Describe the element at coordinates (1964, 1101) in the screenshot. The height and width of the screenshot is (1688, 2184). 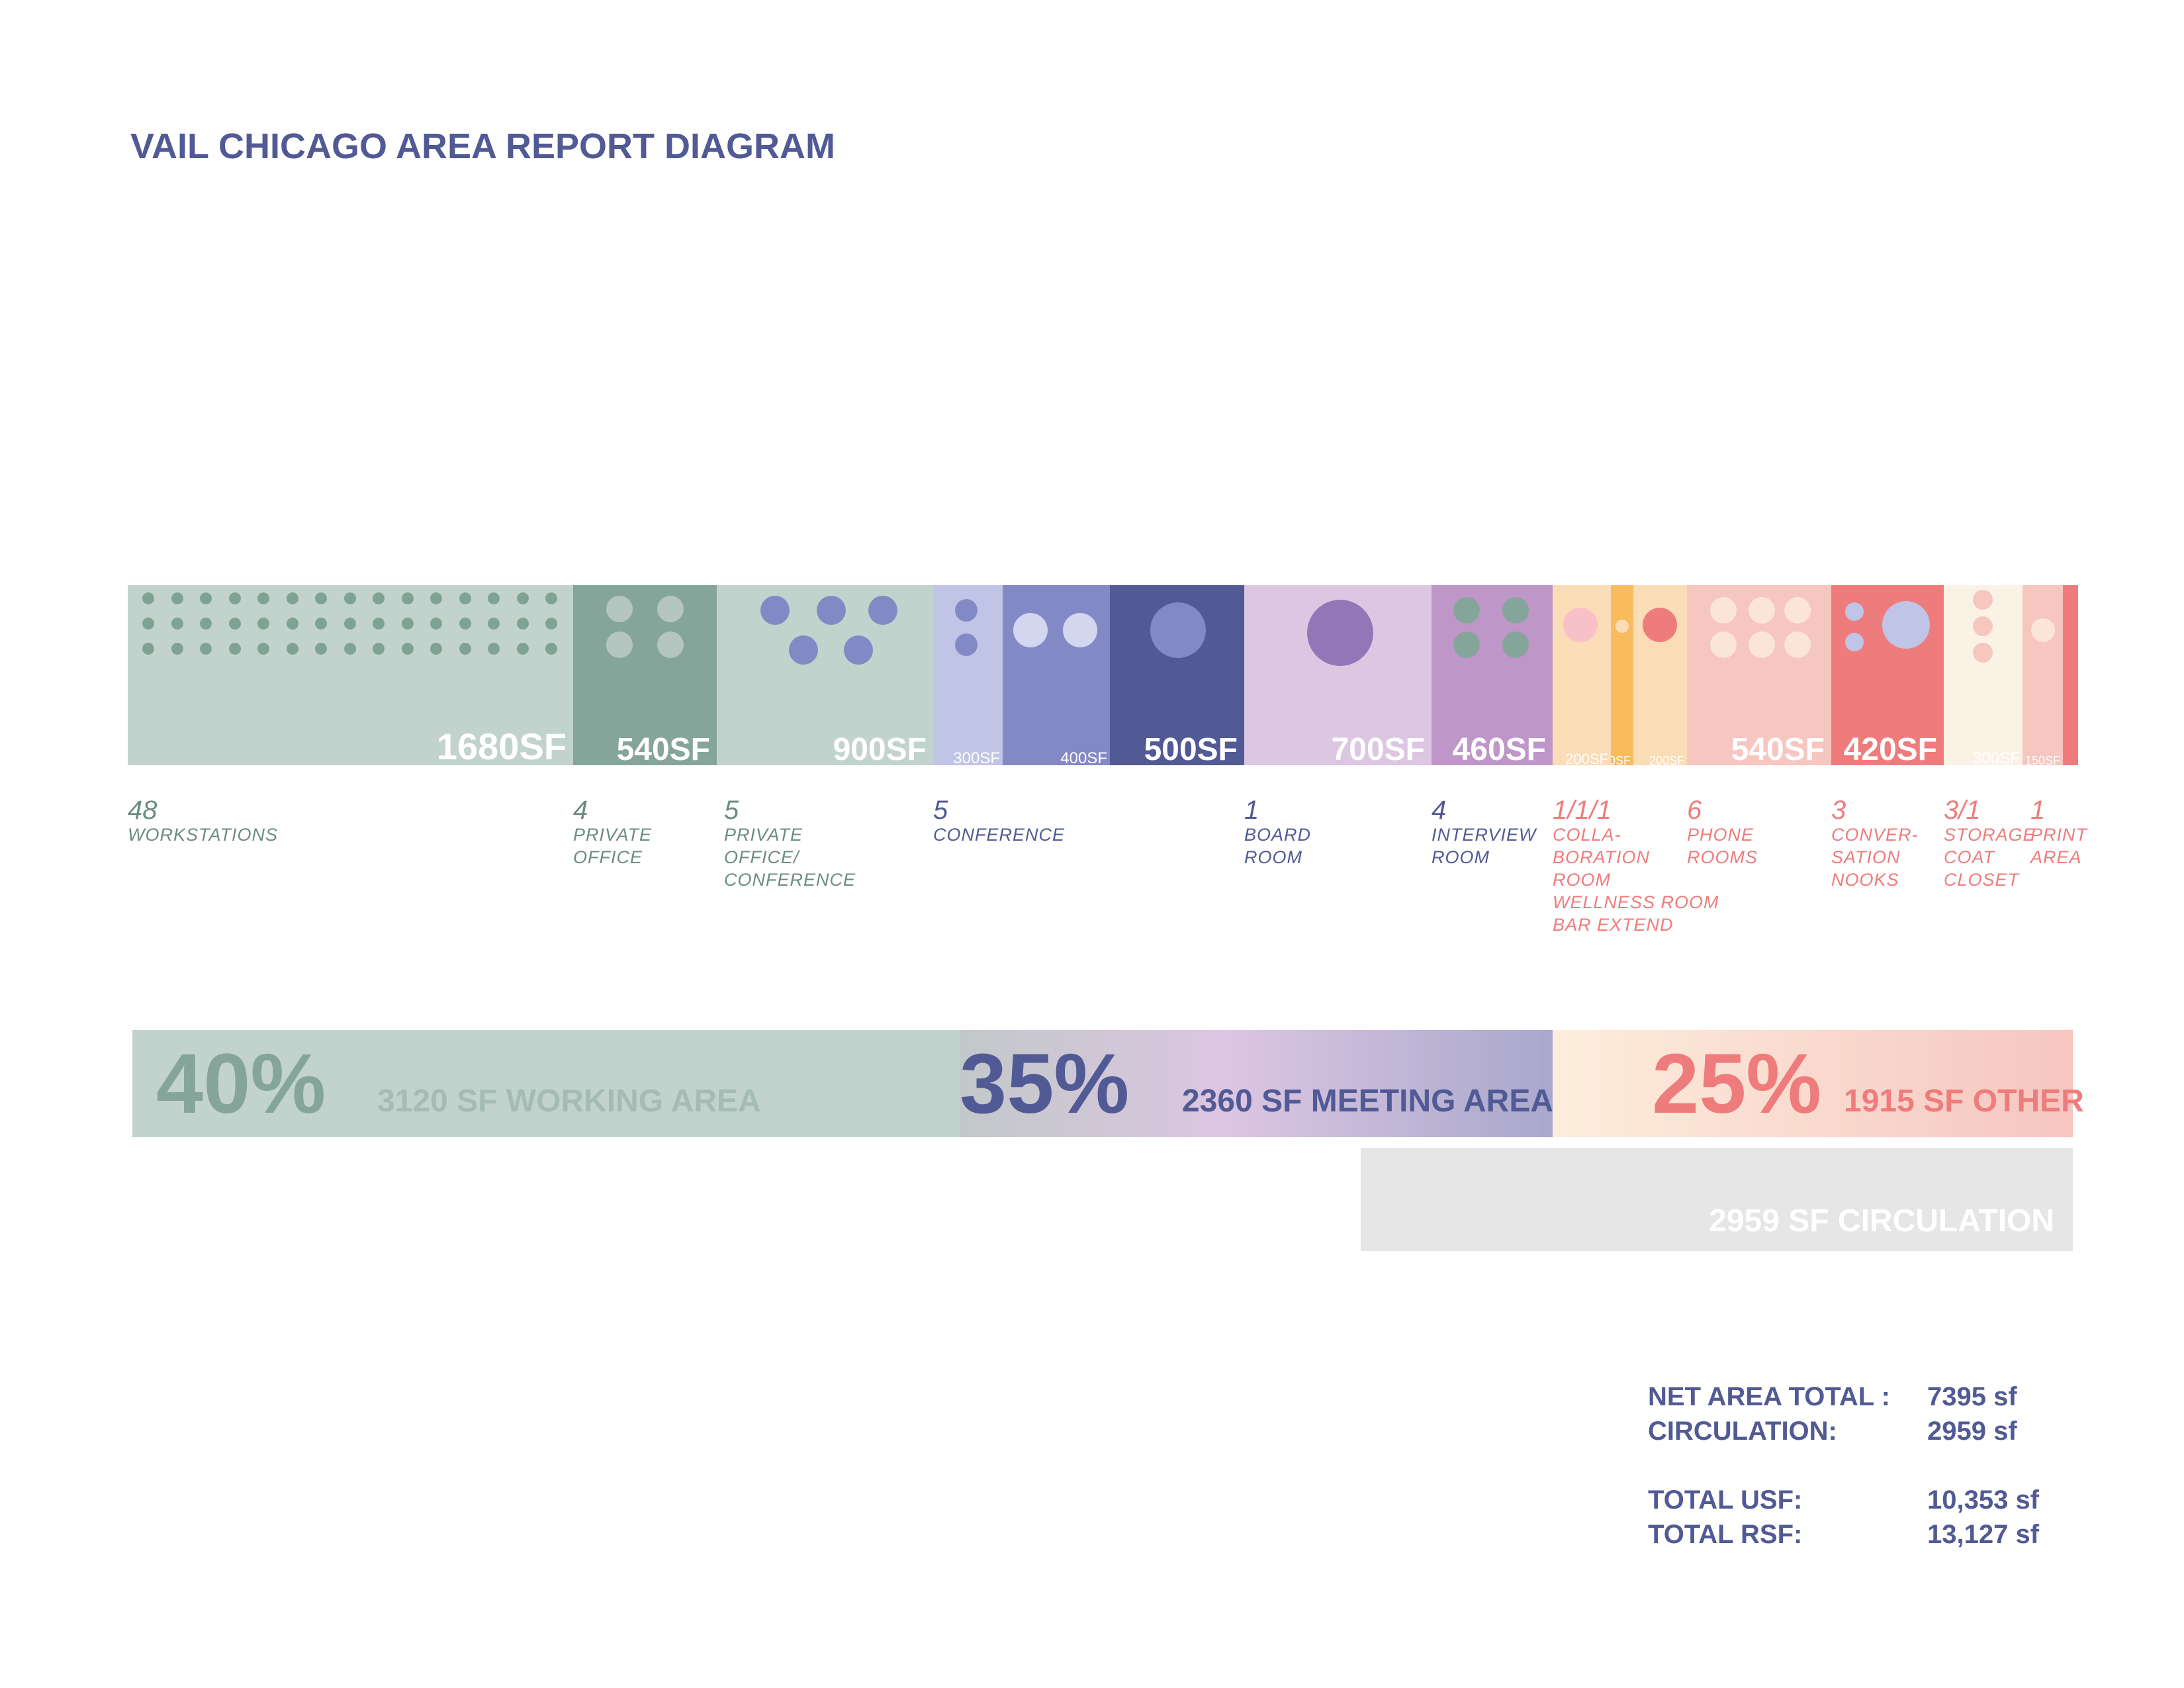
I see `other-area-text: 1915 SF OTHER` at that location.